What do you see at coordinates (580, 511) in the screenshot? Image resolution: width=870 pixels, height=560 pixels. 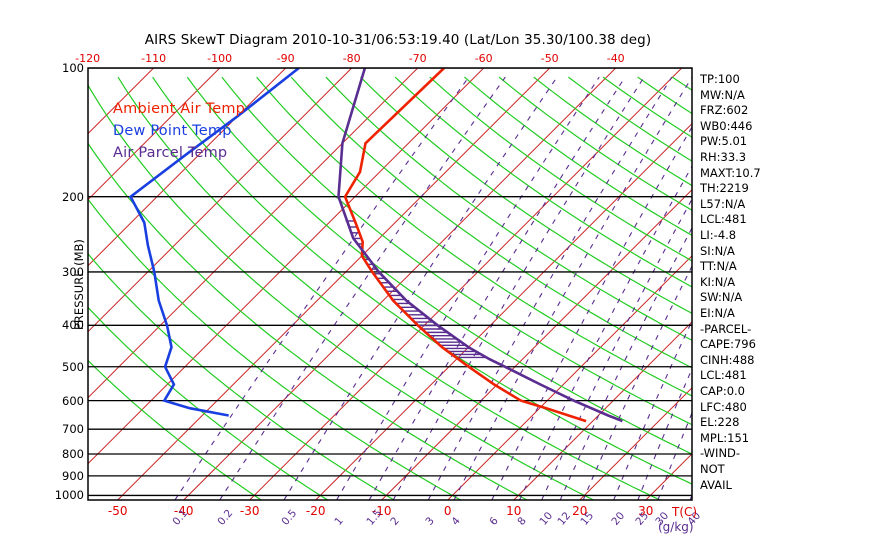 I see `bottom-temp-tick: 20` at bounding box center [580, 511].